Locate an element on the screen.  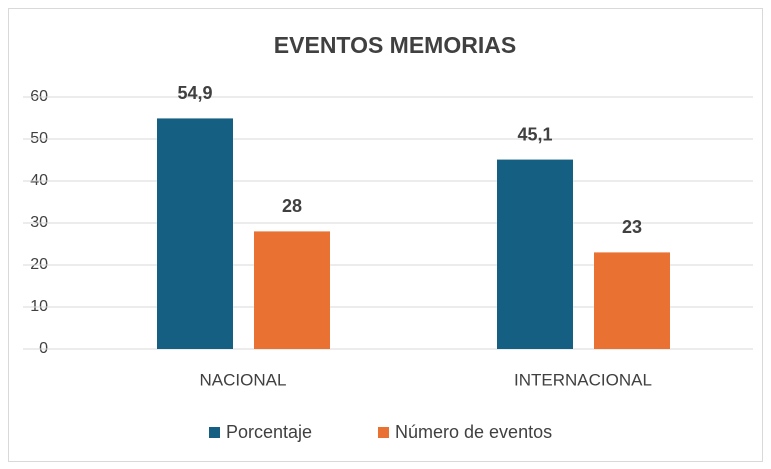
value-label: 28 is located at coordinates (292, 206).